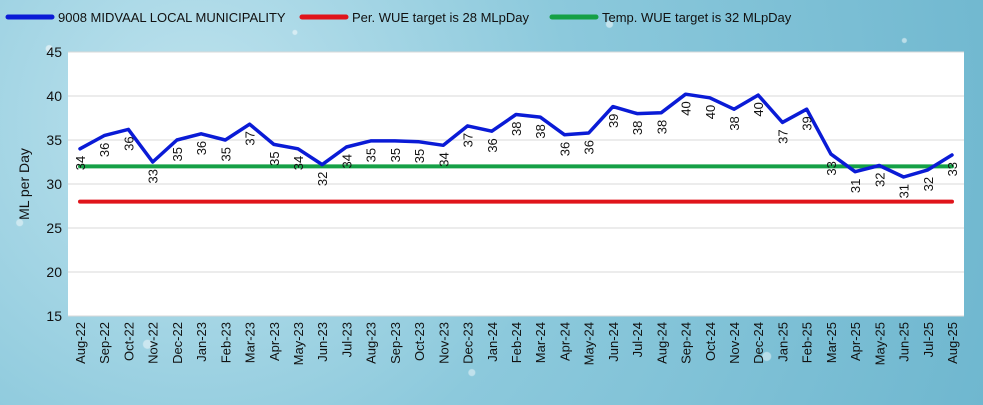 The image size is (983, 405). Describe the element at coordinates (879, 180) in the screenshot. I see `data-label-may-25: 32` at that location.